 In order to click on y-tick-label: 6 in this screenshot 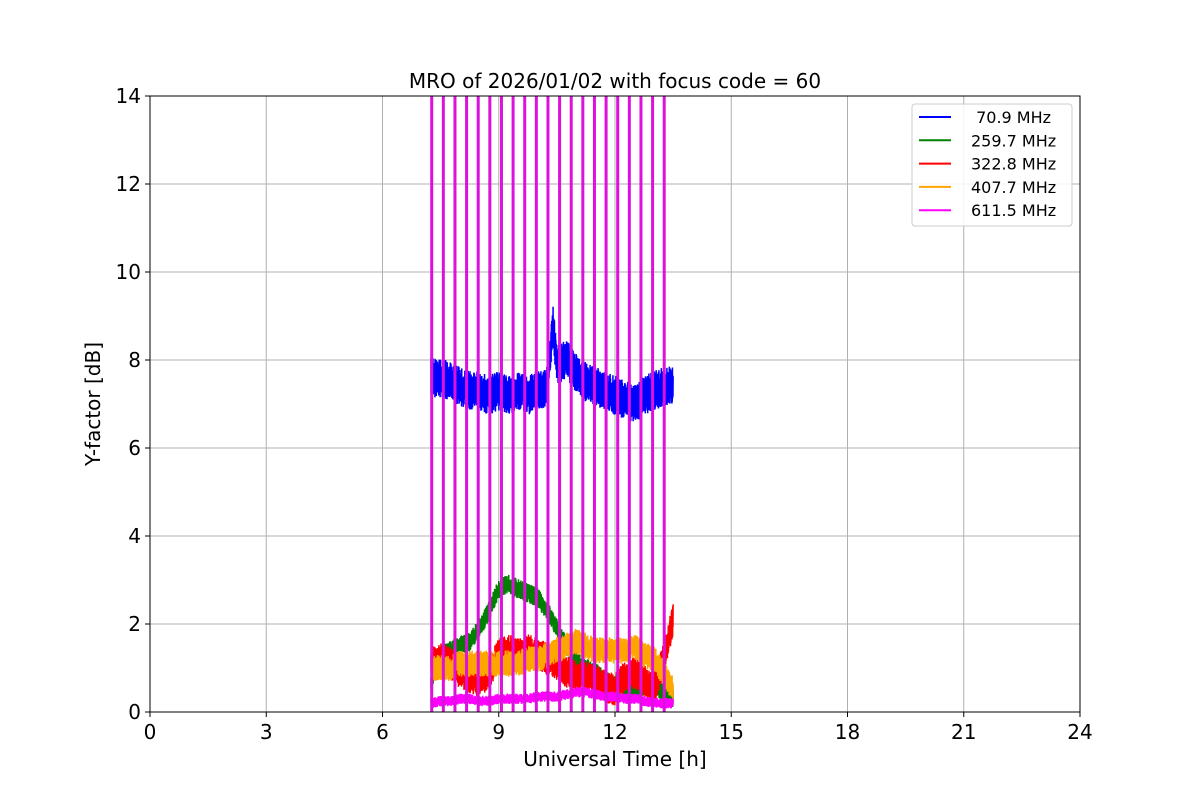, I will do `click(134, 448)`.